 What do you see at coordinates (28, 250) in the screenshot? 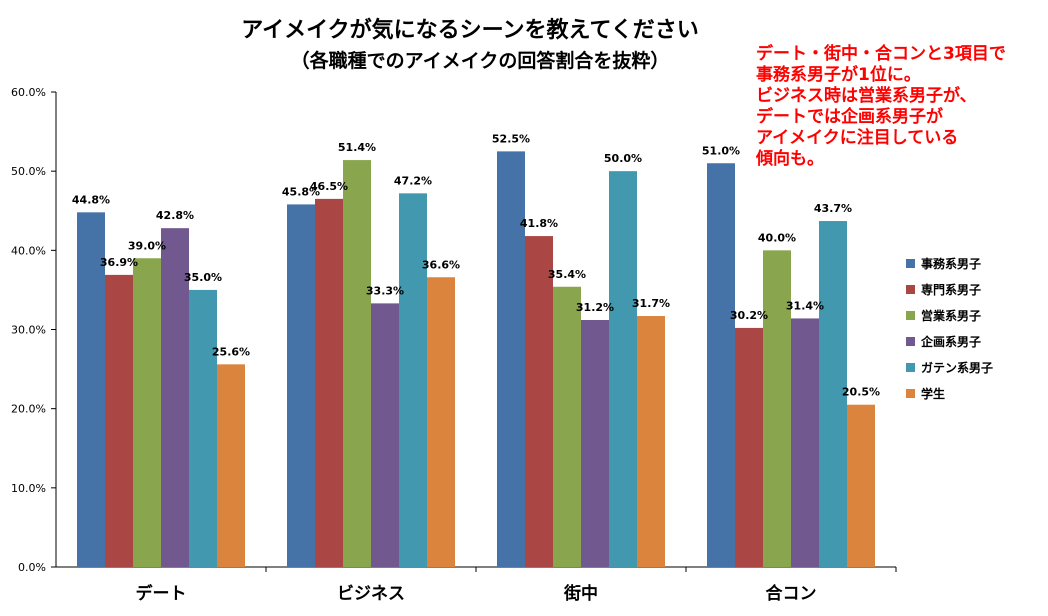
I see `y-tick-label: 40.0%` at bounding box center [28, 250].